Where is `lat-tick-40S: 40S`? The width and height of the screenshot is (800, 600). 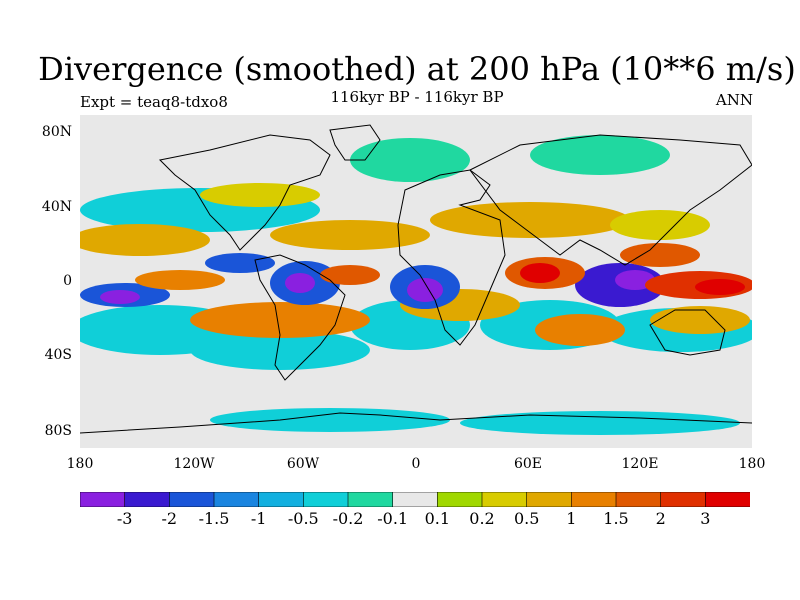
lat-tick-40S: 40S is located at coordinates (58, 355).